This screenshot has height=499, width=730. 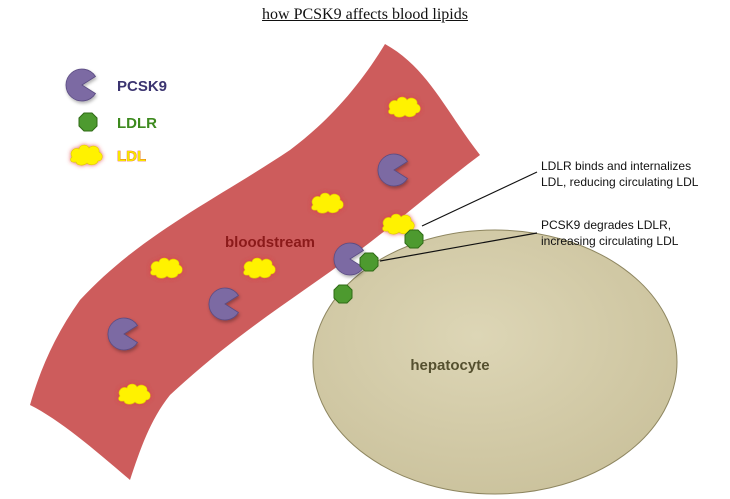 What do you see at coordinates (270, 242) in the screenshot?
I see `bloodstream-label: bloodstream` at bounding box center [270, 242].